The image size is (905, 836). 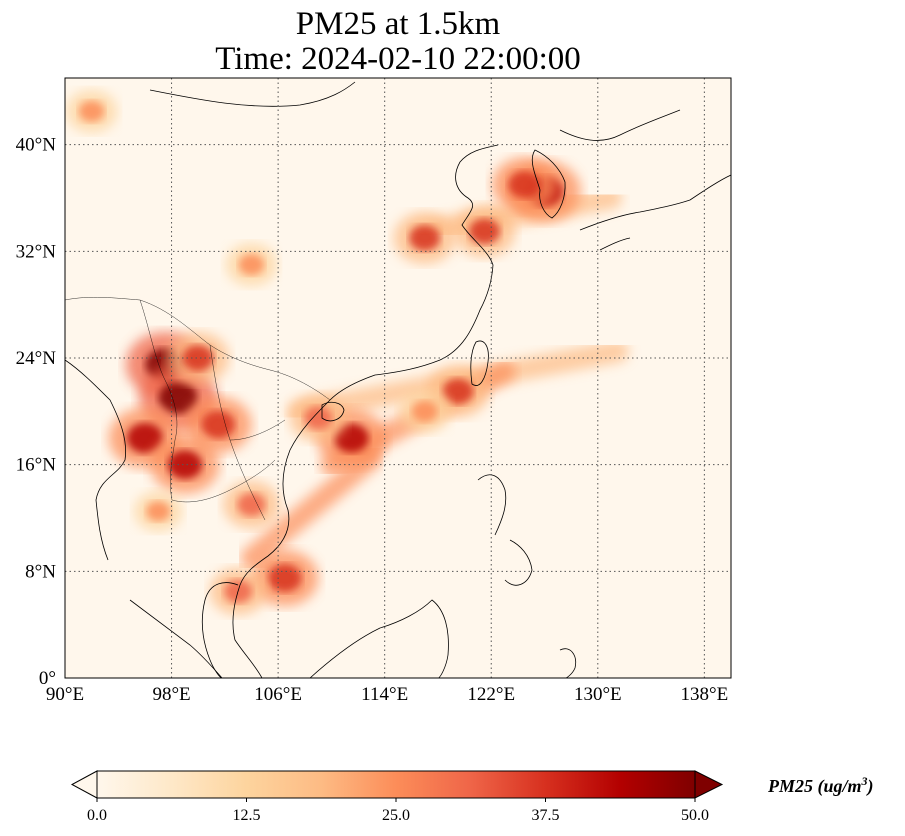 I want to click on russia-coast, so click(x=620, y=125).